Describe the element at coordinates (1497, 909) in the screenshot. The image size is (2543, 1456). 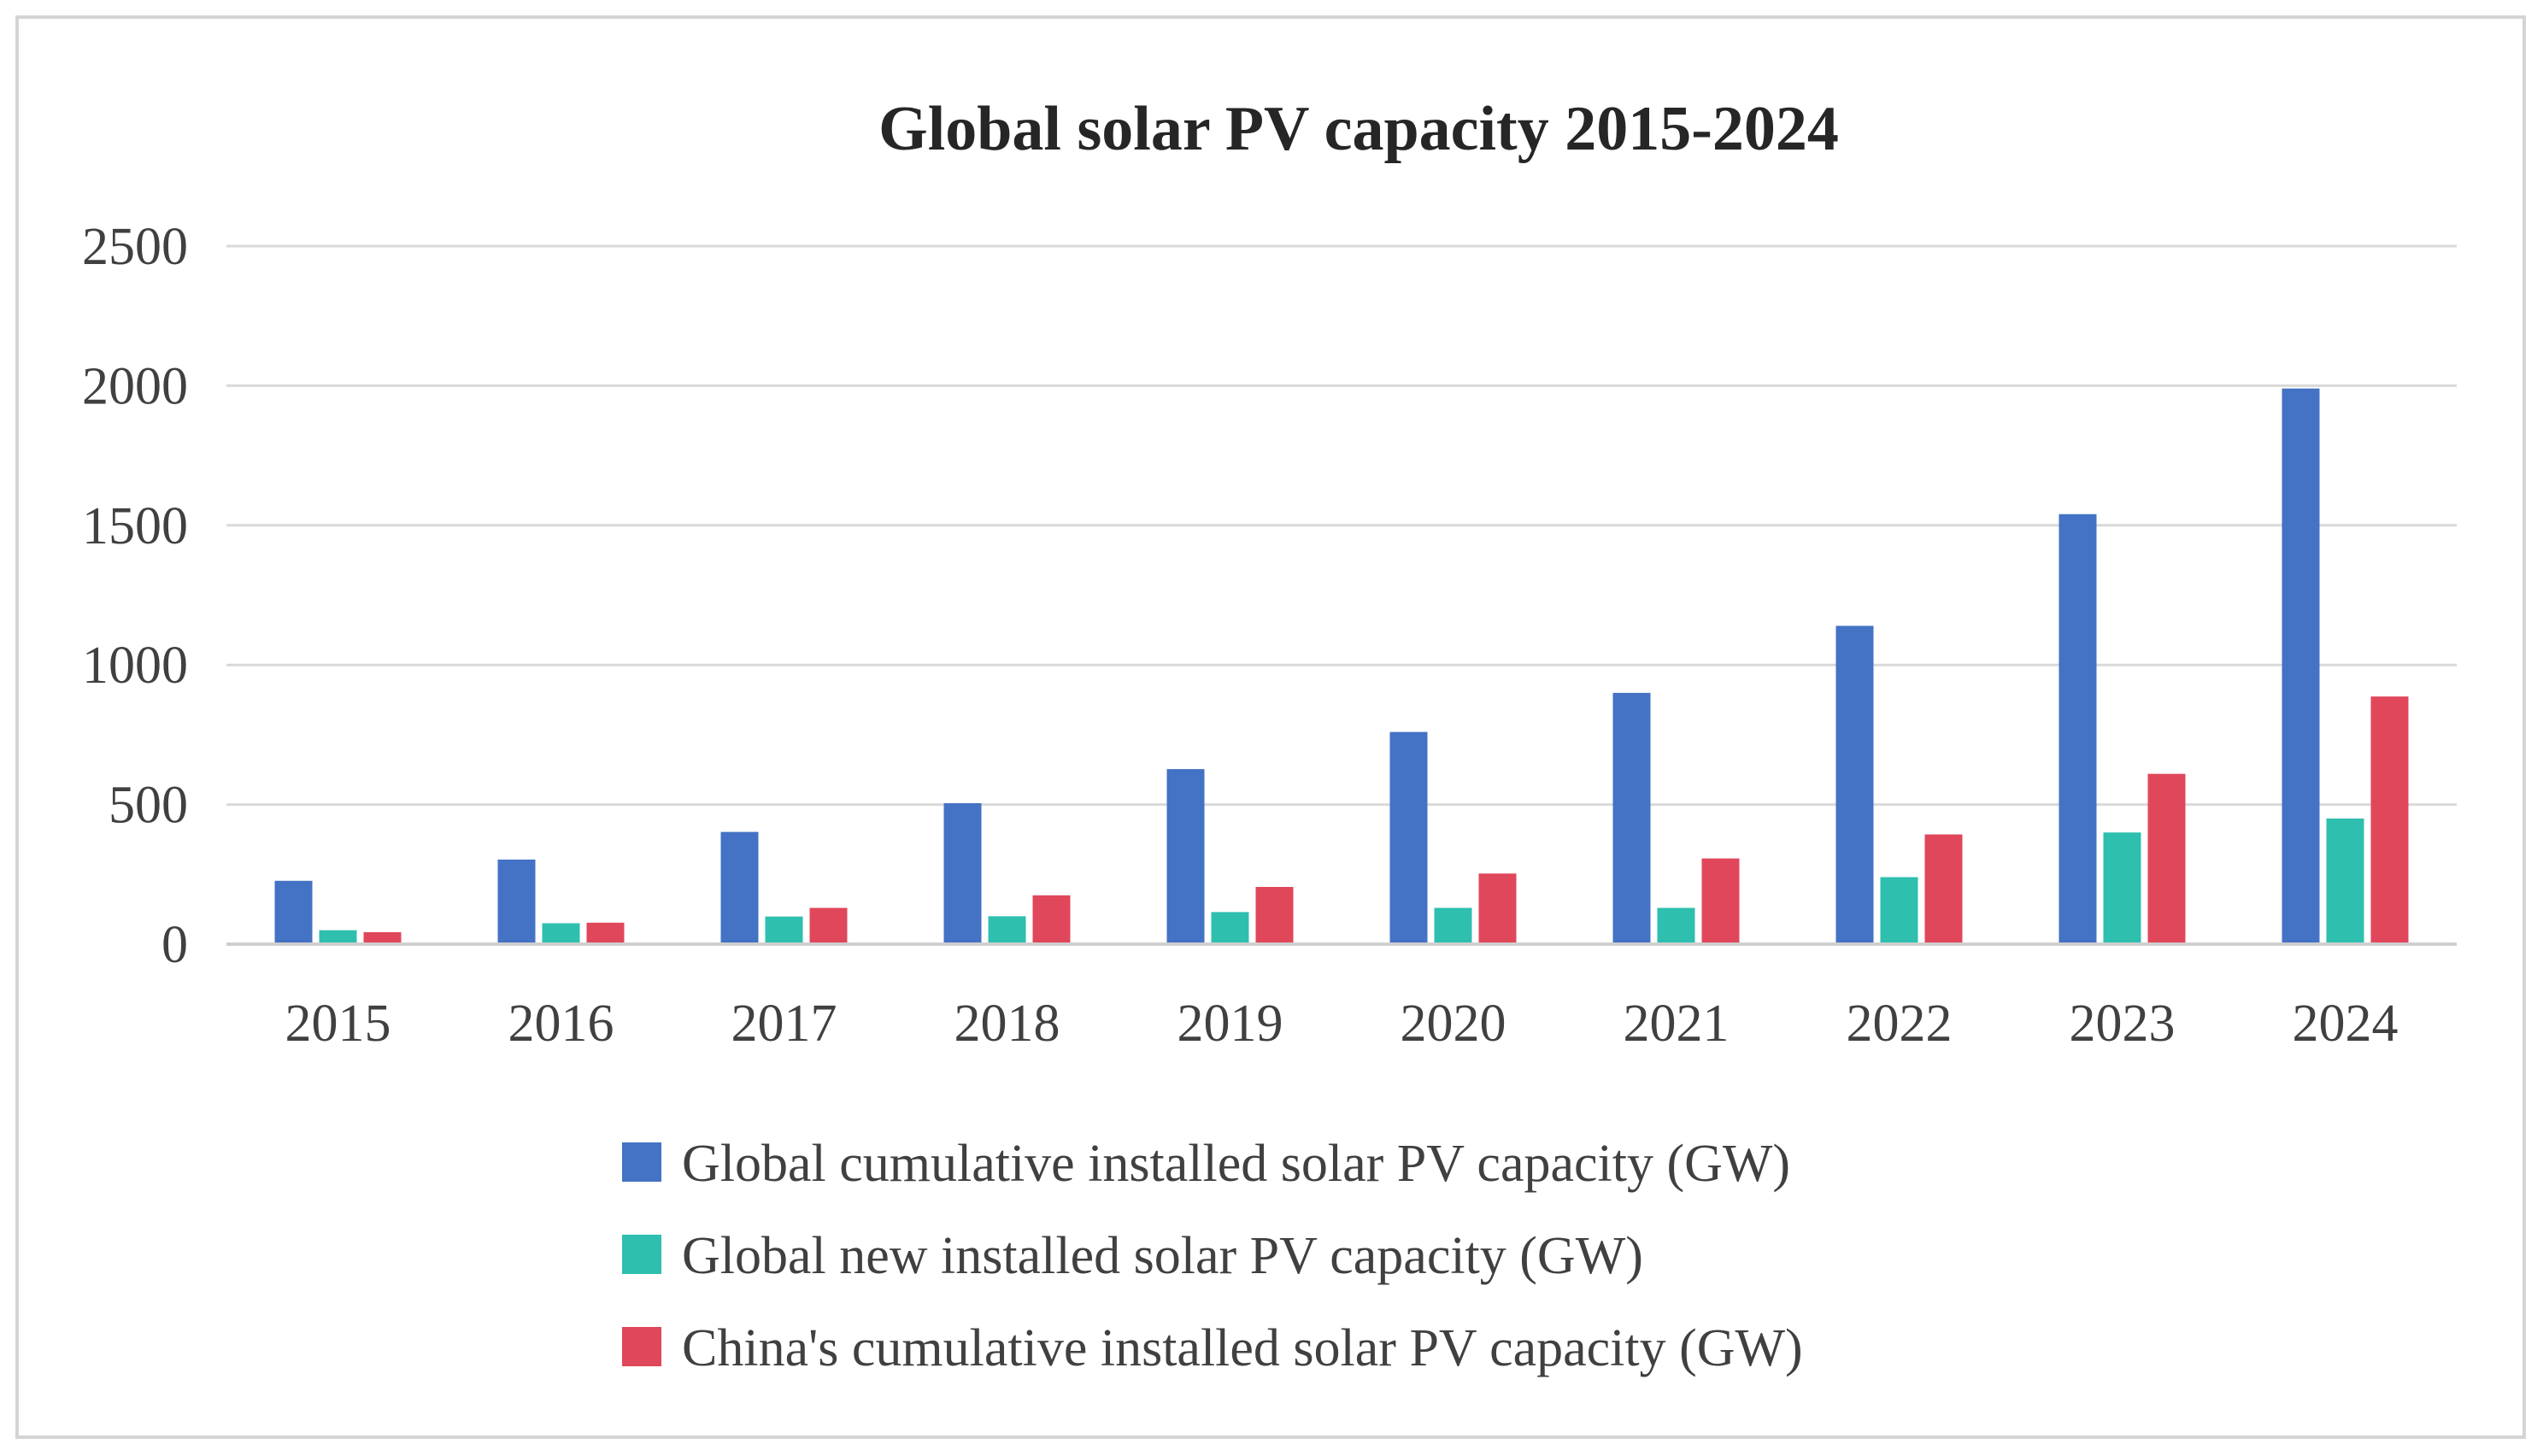
I see `bar-series3-2020` at that location.